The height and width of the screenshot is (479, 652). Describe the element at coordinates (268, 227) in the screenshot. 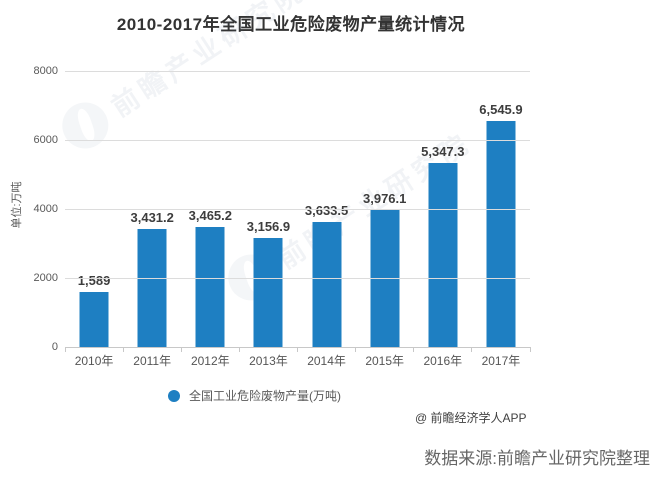

I see `bar-value-label: 3,156.9` at that location.